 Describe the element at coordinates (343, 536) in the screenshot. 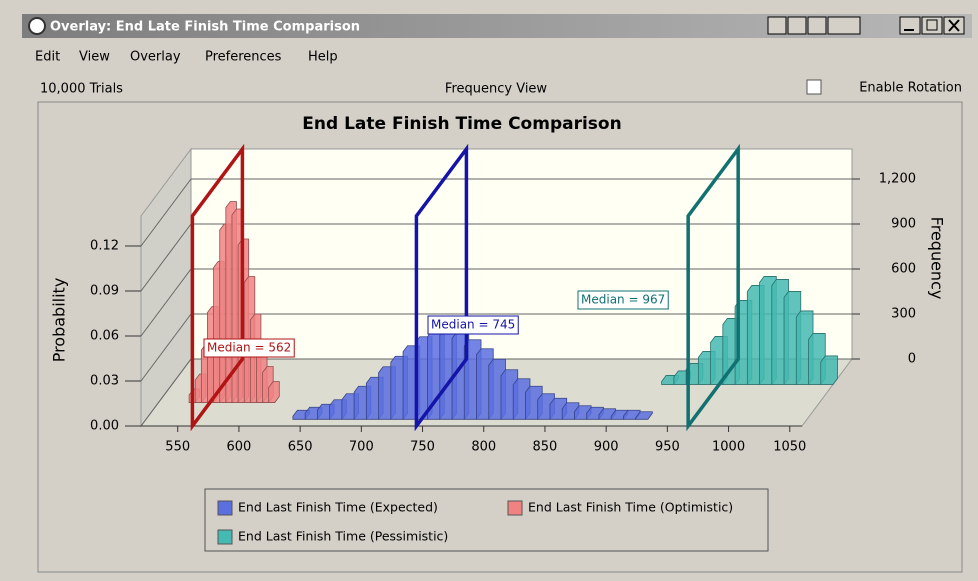

I see `legend-label: End Last Finish Time (Pessimistic)` at that location.